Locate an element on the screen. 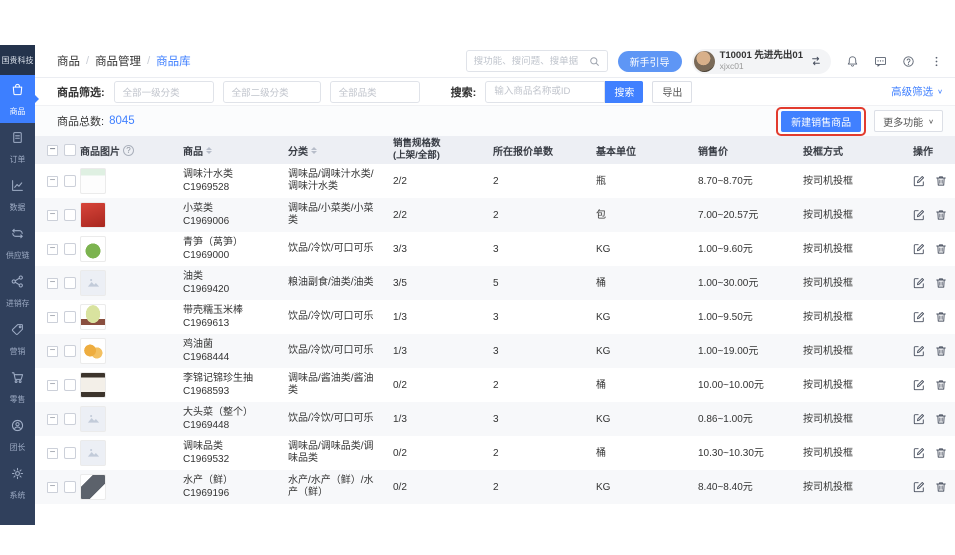 The height and width of the screenshot is (555, 955). switch-account-icon is located at coordinates (816, 61).